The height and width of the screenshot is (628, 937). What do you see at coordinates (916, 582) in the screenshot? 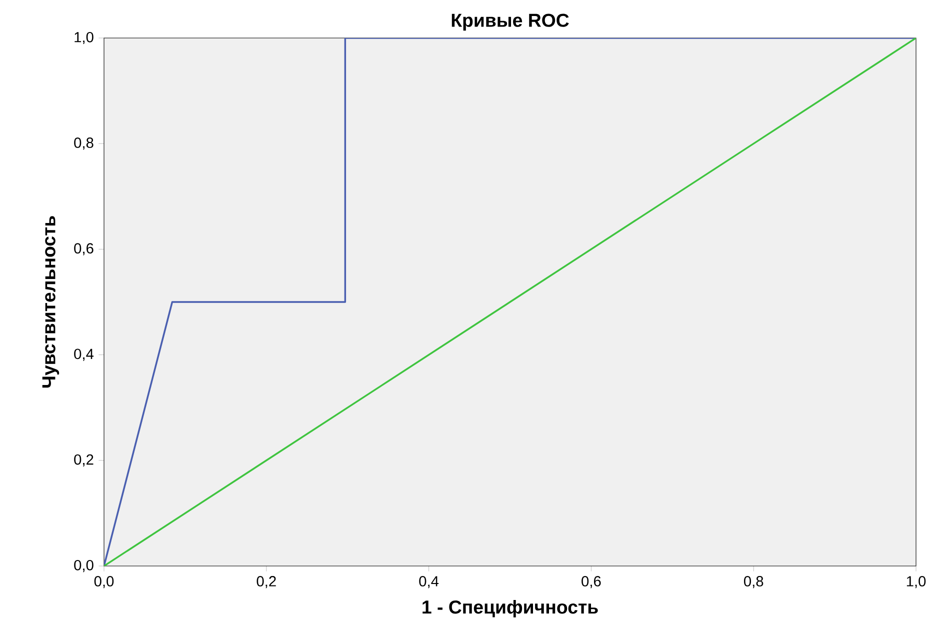
I see `x-tick-label: 1,0` at bounding box center [916, 582].